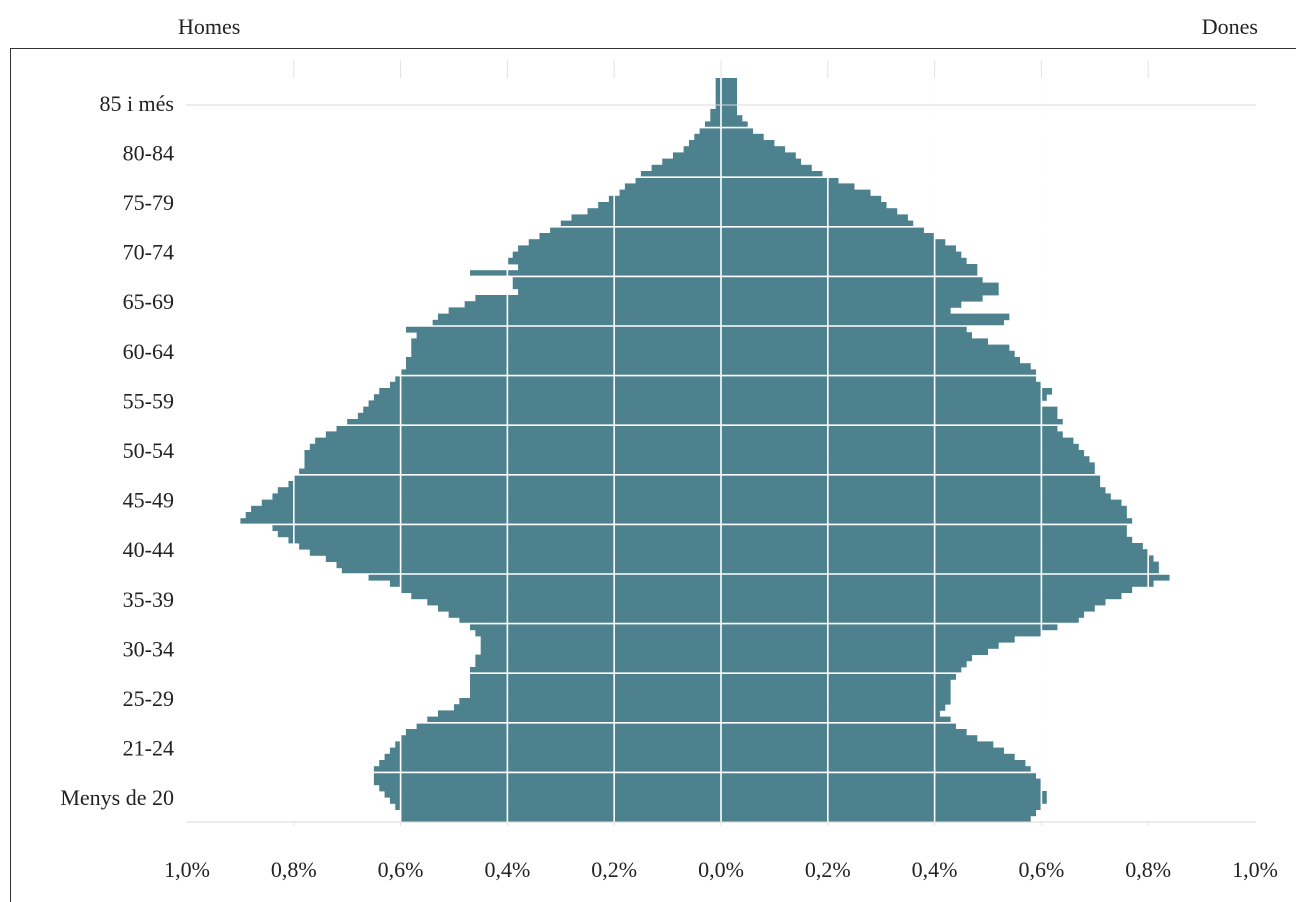 Image resolution: width=1296 pixels, height=902 pixels. What do you see at coordinates (148, 351) in the screenshot?
I see `age-group-label: 60-64` at bounding box center [148, 351].